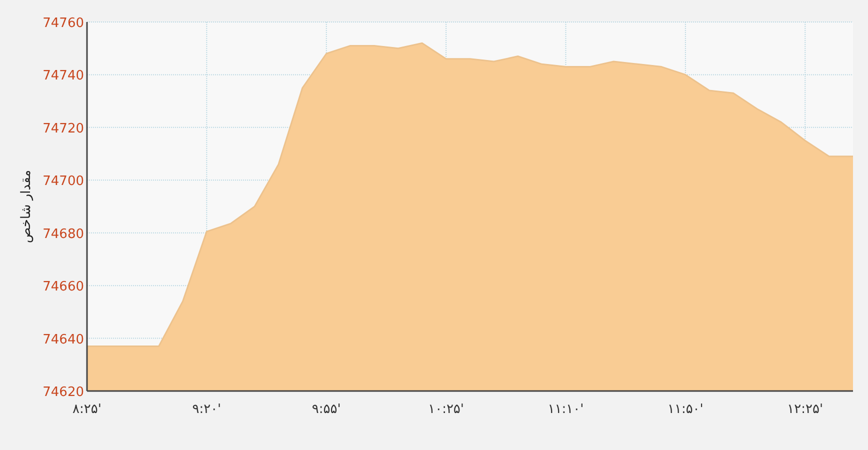 The width and height of the screenshot is (868, 450). I want to click on y-axis-title: مقدار شاخص, so click(26, 207).